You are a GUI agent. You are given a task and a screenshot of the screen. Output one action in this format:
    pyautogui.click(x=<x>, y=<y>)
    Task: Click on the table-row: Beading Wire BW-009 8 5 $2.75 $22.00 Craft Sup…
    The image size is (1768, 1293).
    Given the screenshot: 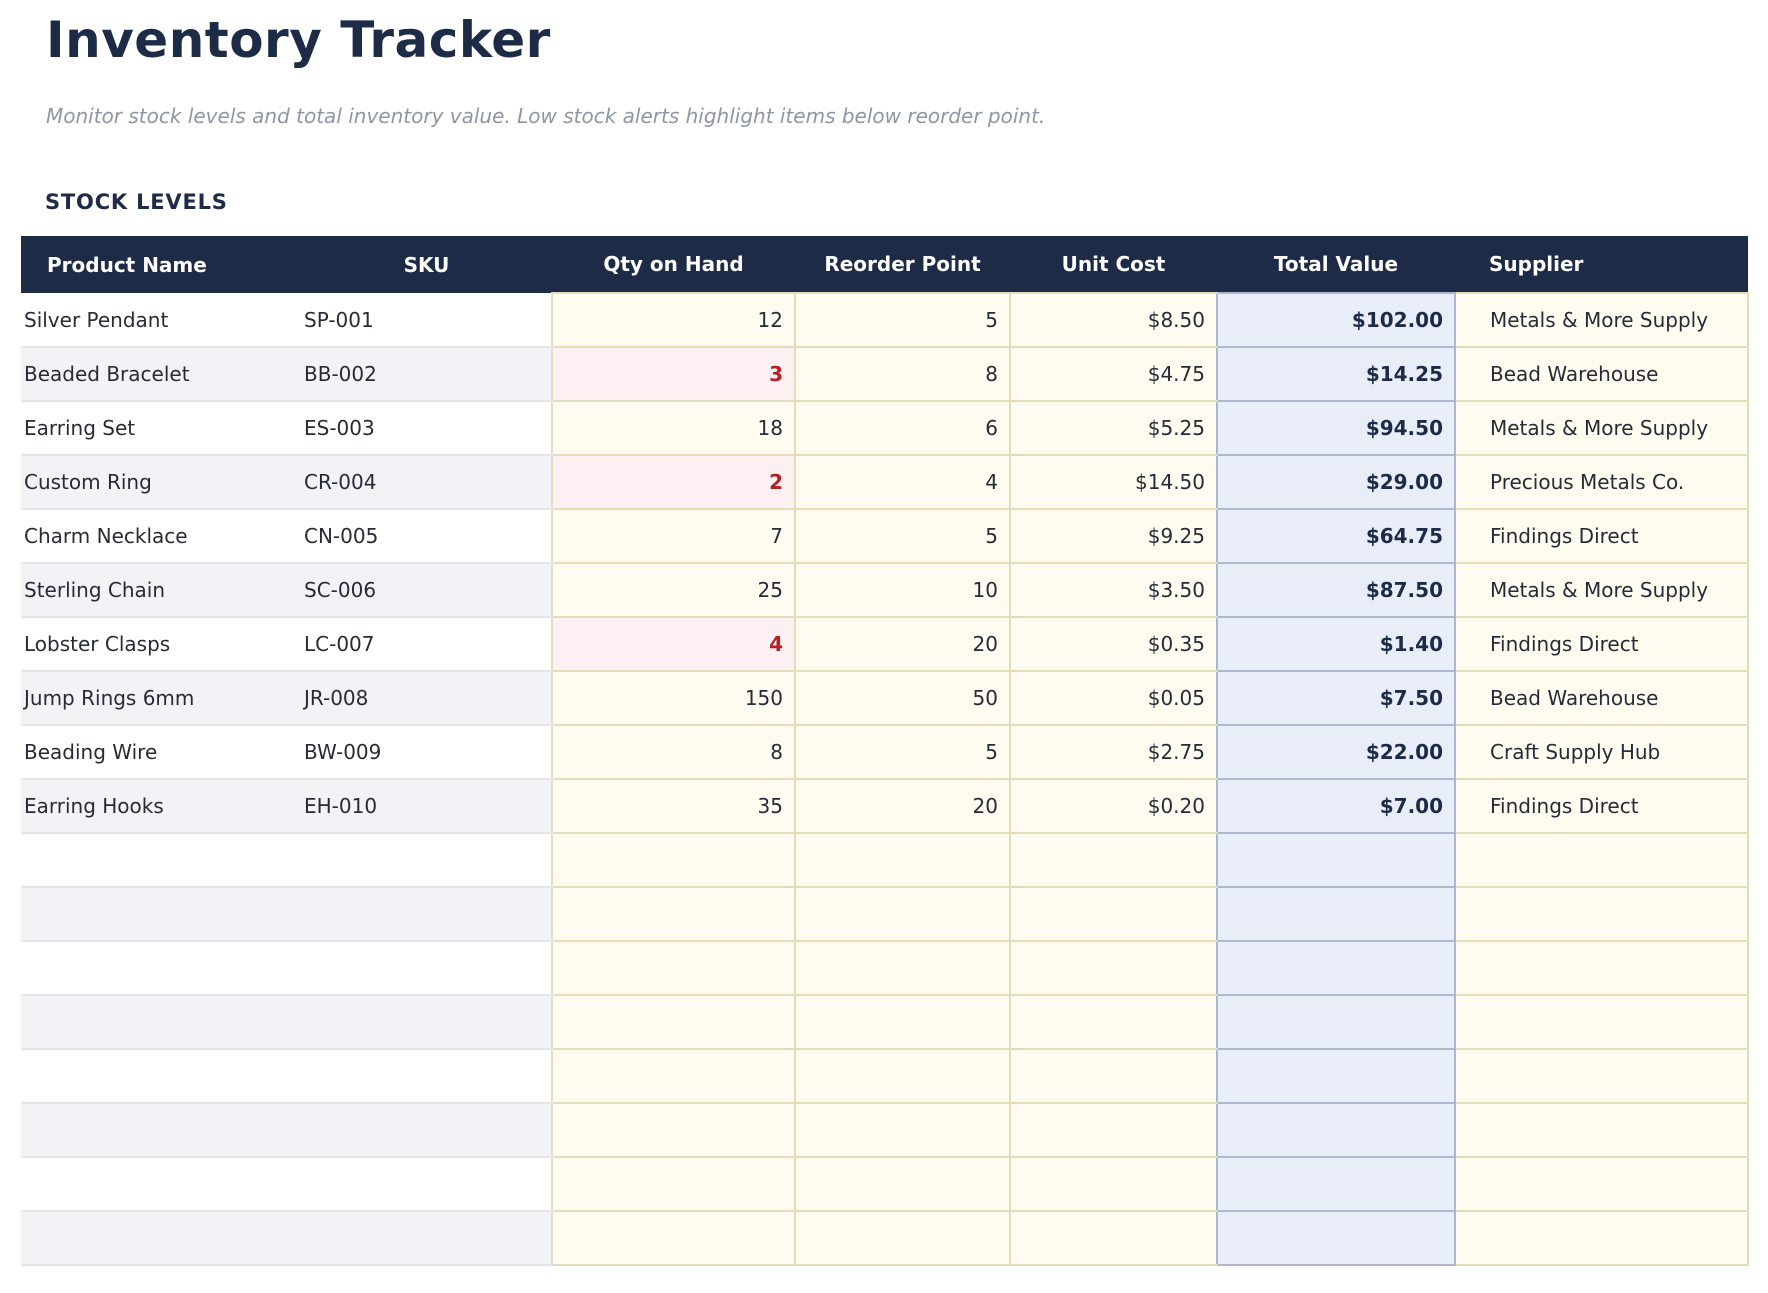 What is the action you would take?
    pyautogui.click(x=885, y=752)
    